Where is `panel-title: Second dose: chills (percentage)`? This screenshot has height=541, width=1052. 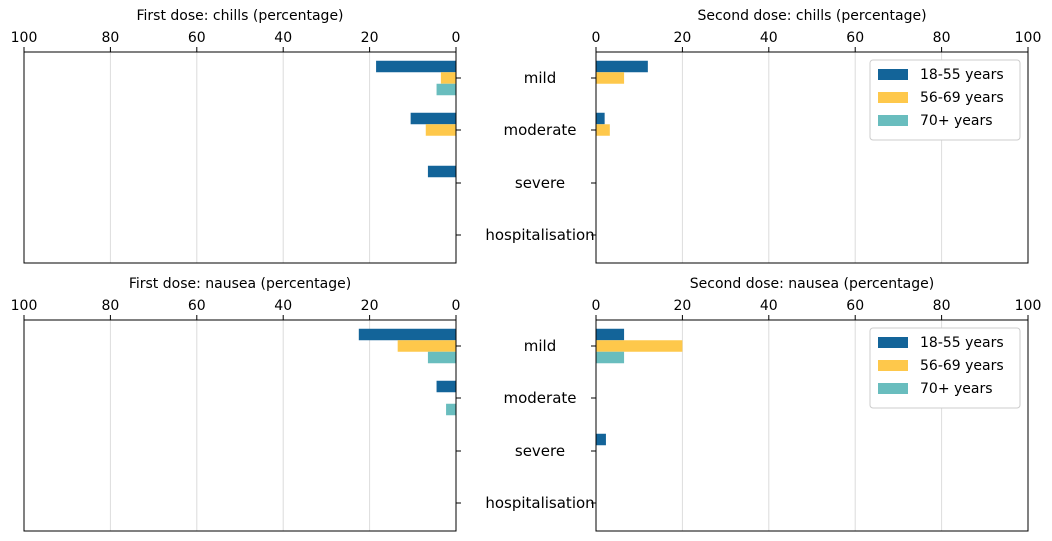
panel-title: Second dose: chills (percentage) is located at coordinates (811, 16).